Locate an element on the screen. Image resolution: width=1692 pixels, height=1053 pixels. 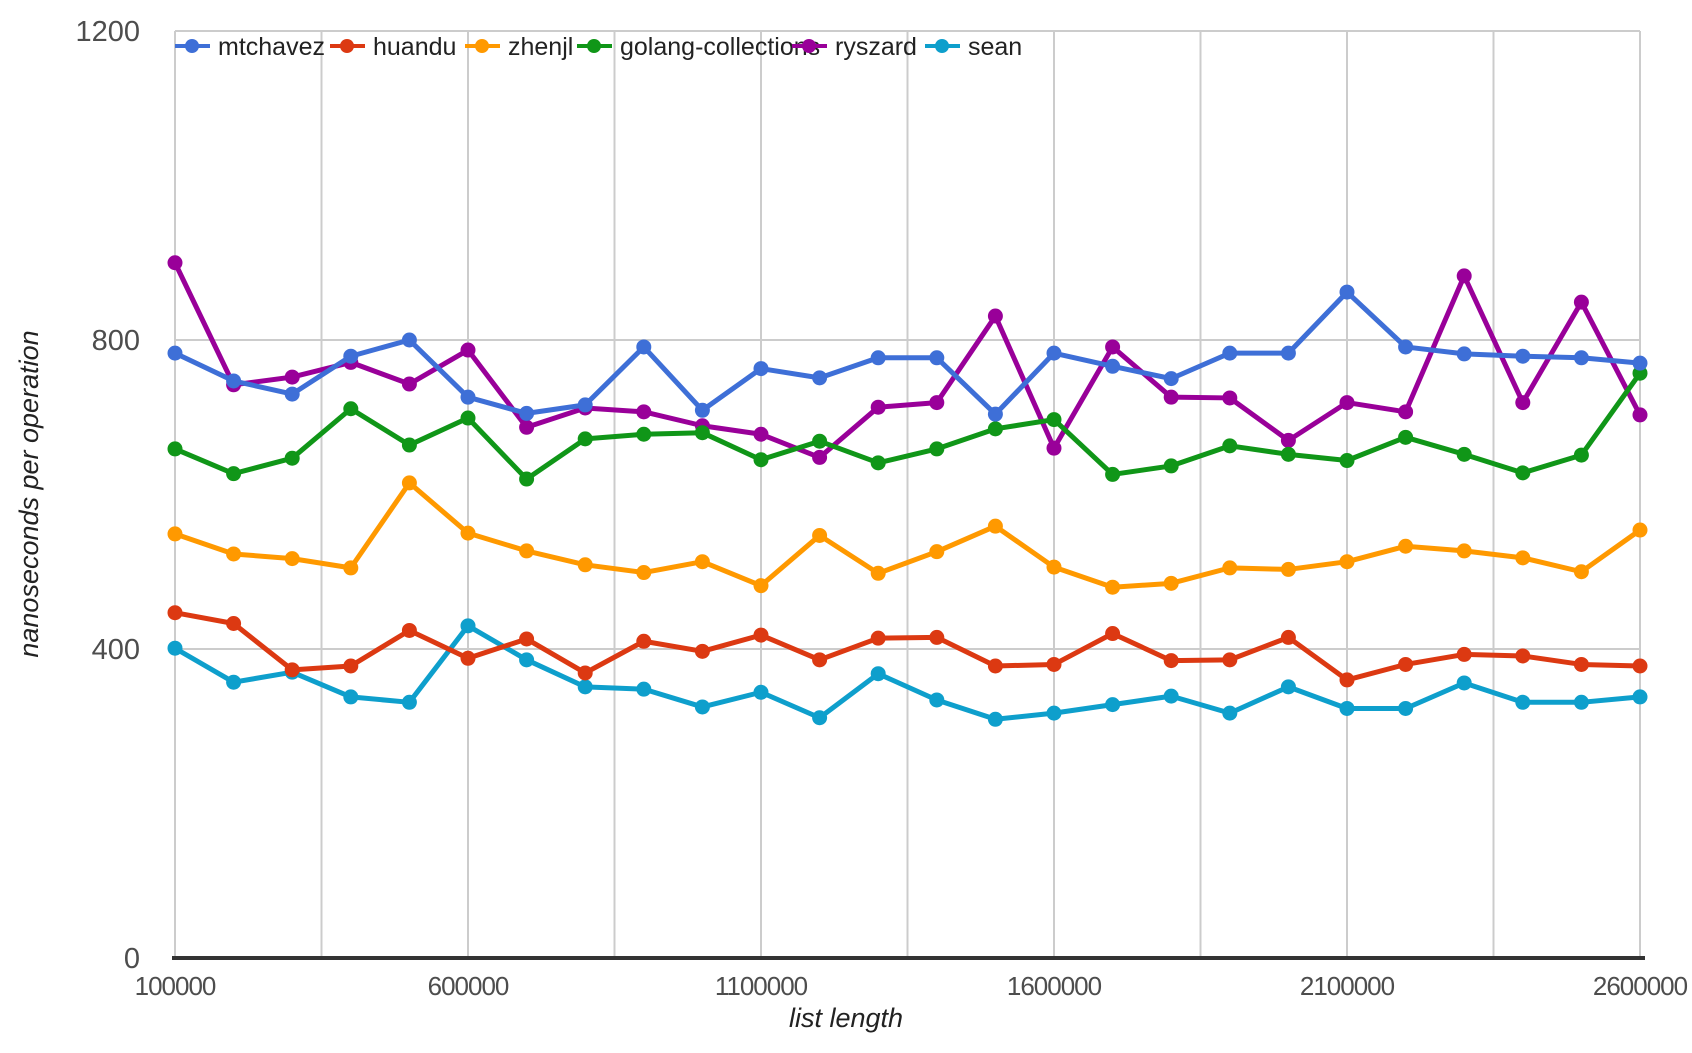
legend-item-golang-collections: golang-collections is located at coordinates (698, 47).